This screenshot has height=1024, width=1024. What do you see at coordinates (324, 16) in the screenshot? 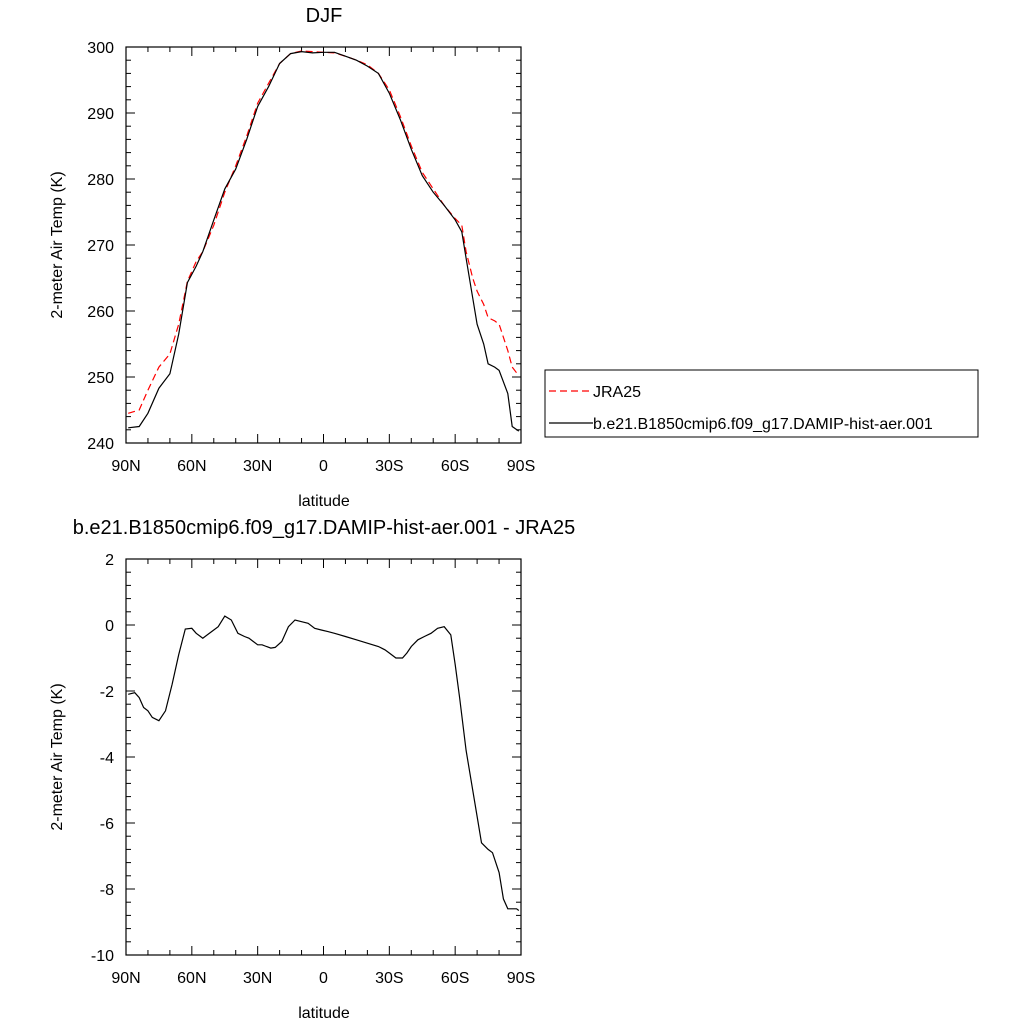
I see `top-chart-title: DJF` at bounding box center [324, 16].